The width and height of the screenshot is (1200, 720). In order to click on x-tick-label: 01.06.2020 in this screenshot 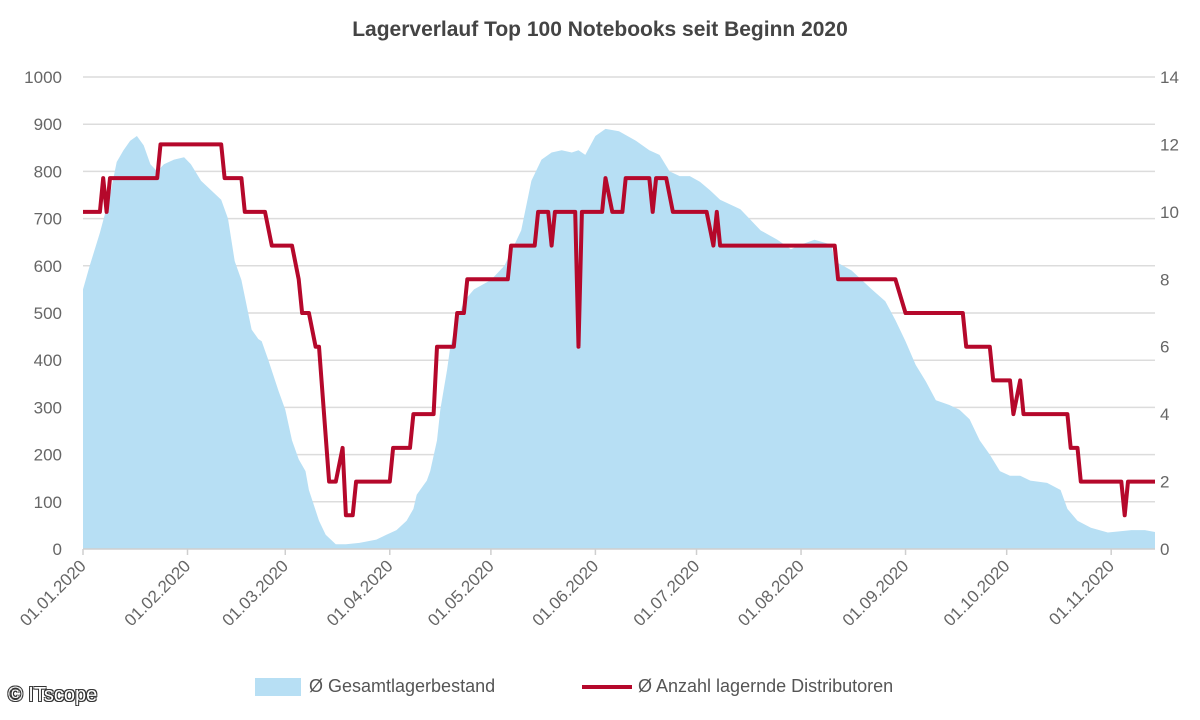, I will do `click(566, 593)`.